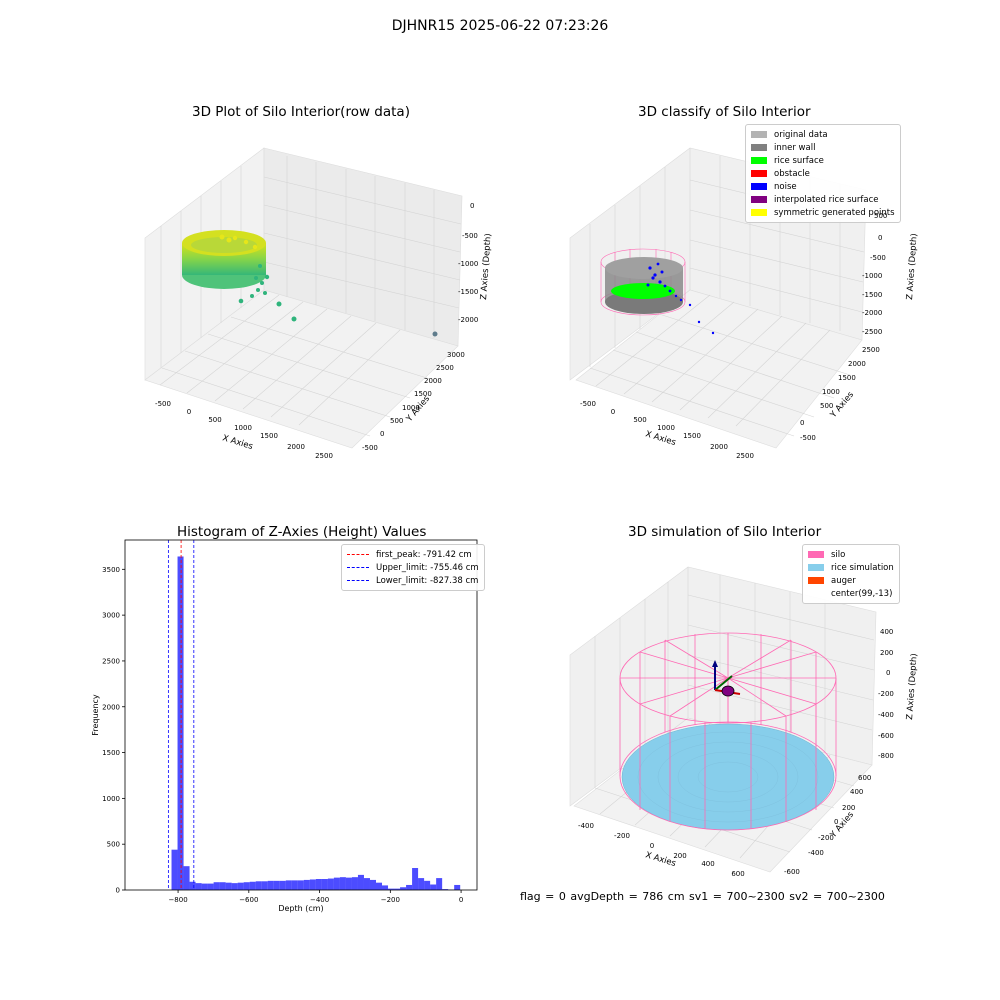 The height and width of the screenshot is (1000, 1000). Describe the element at coordinates (316, 723) in the screenshot. I see `histogram-bars` at that location.